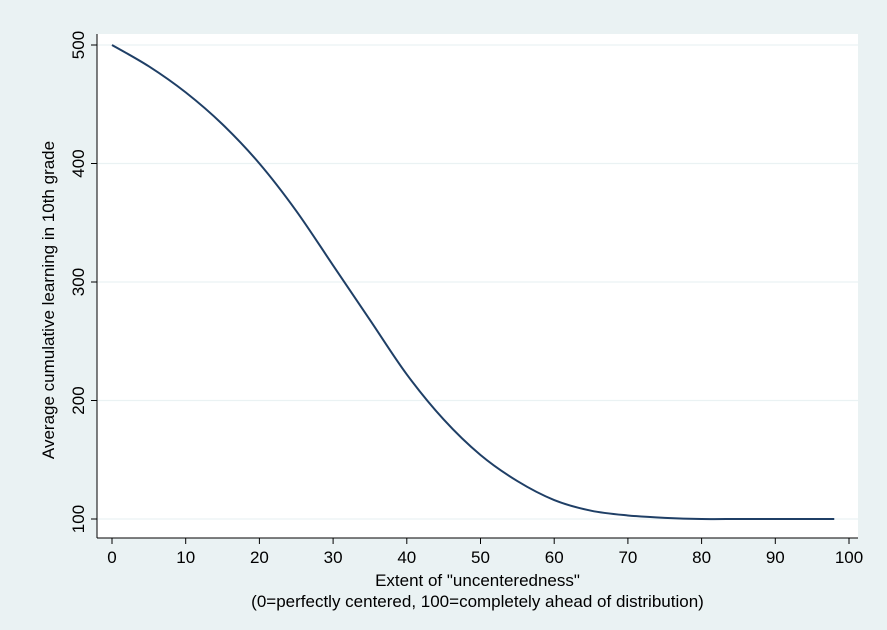 The image size is (887, 630). Describe the element at coordinates (78, 282) in the screenshot. I see `y-tick-label: 300` at that location.